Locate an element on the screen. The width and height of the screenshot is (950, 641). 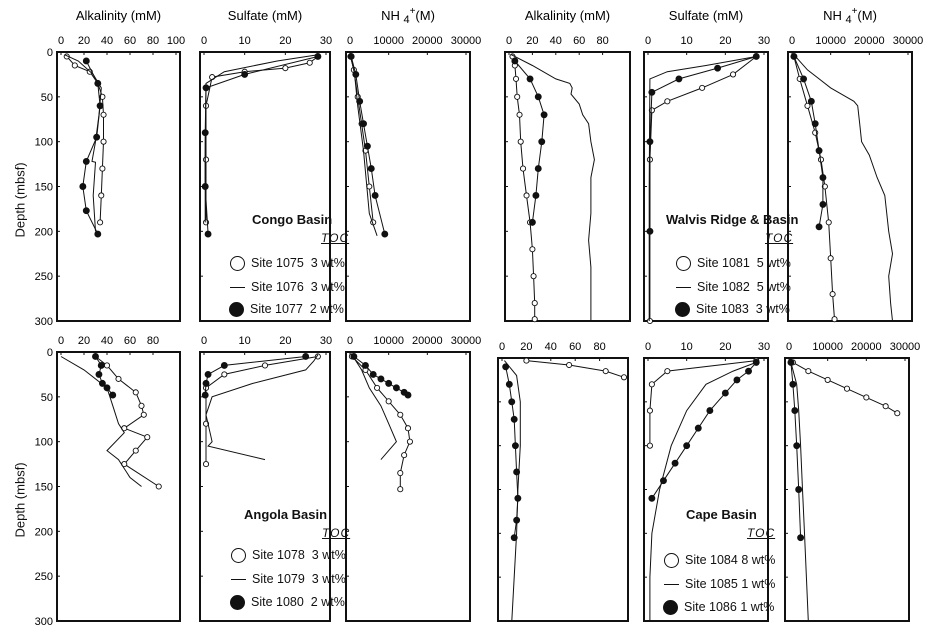
legend-item: Site 1078 3 wt% is located at coordinates (288, 556).